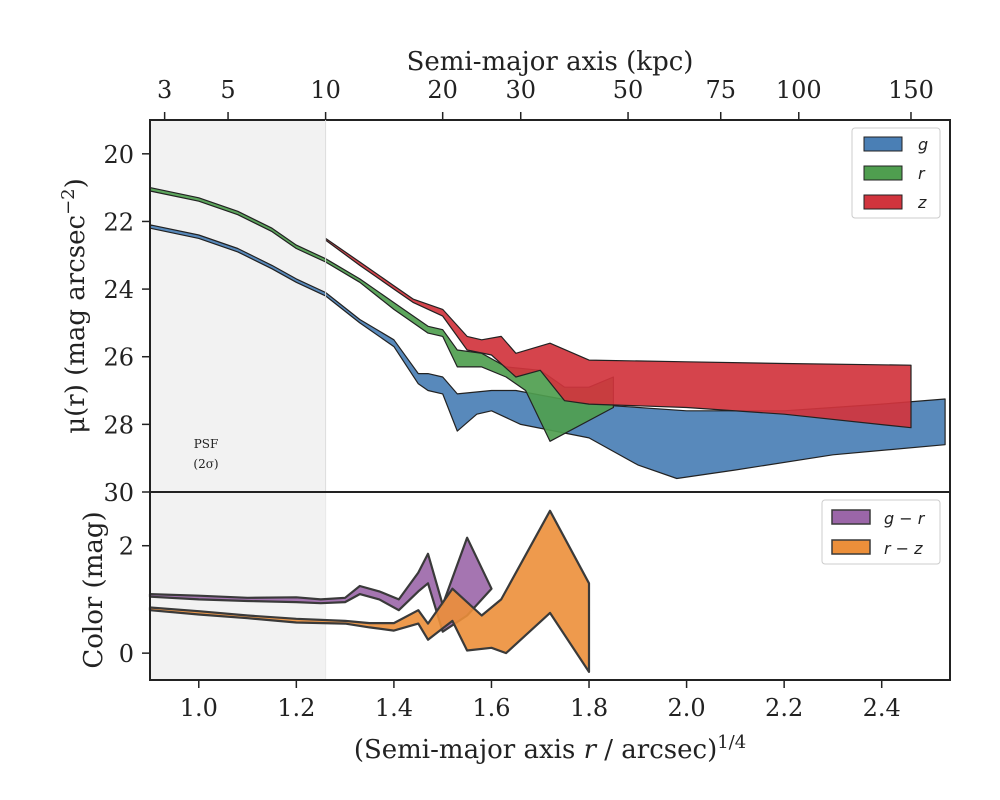 This screenshot has width=1000, height=800. What do you see at coordinates (903, 548) in the screenshot?
I see `legend-label-rz: r − z` at bounding box center [903, 548].